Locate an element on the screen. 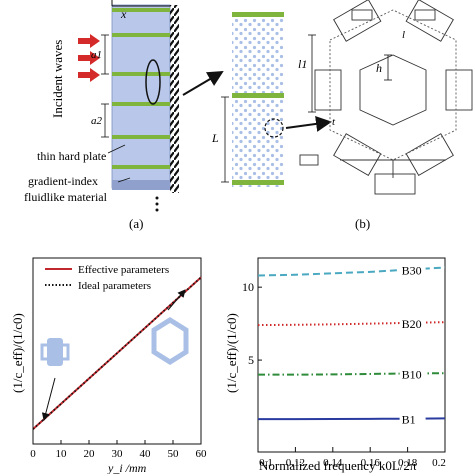  series-line-dotted is located at coordinates (117, 353).